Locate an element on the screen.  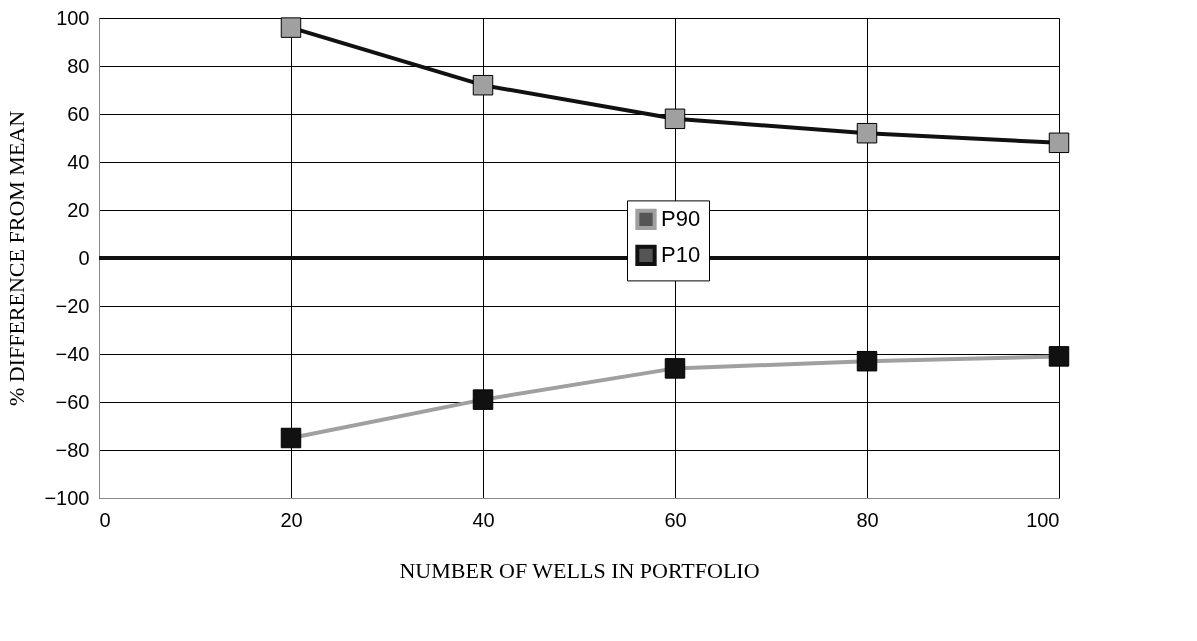
y-tick-label: −40 is located at coordinates (72, 353).